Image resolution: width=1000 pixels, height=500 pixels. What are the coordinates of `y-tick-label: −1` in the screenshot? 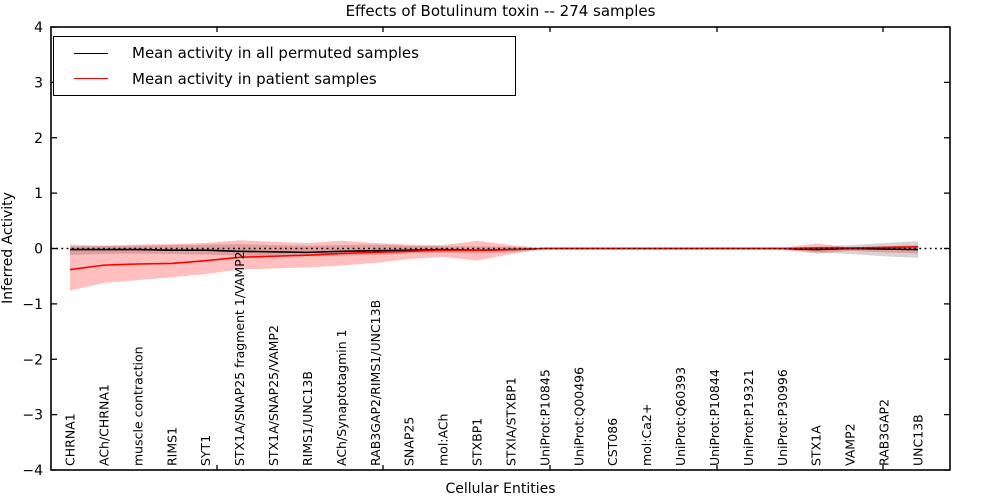 It's located at (32, 305).